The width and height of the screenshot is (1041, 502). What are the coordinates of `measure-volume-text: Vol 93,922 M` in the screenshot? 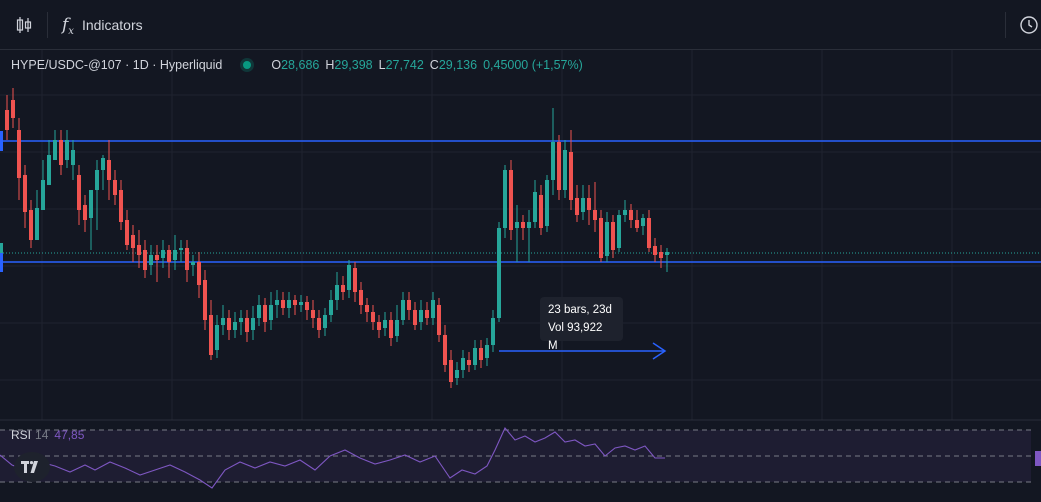 It's located at (575, 337).